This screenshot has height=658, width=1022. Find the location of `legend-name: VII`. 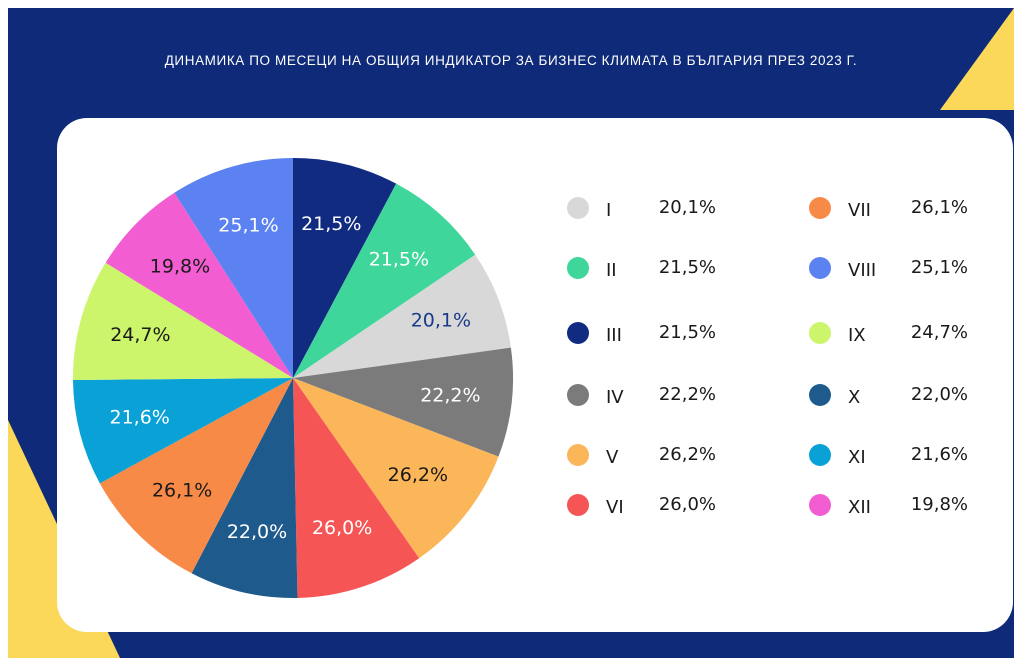

legend-name: VII is located at coordinates (859, 210).